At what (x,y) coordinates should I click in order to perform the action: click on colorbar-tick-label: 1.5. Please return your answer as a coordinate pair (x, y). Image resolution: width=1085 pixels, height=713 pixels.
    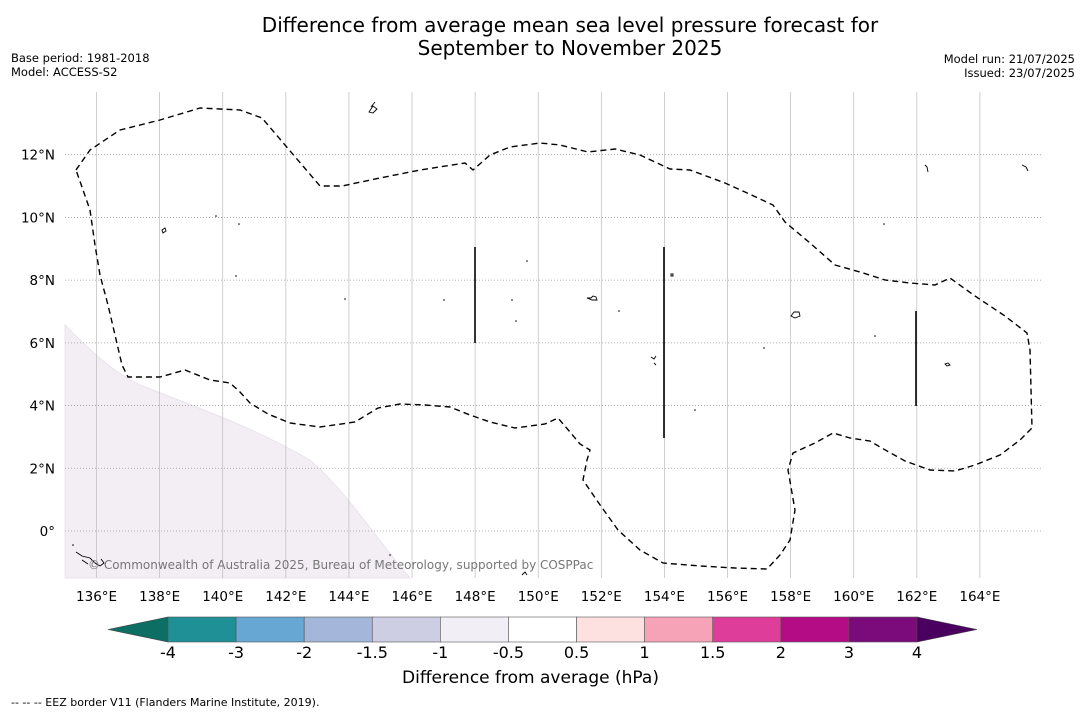
    Looking at the image, I should click on (712, 652).